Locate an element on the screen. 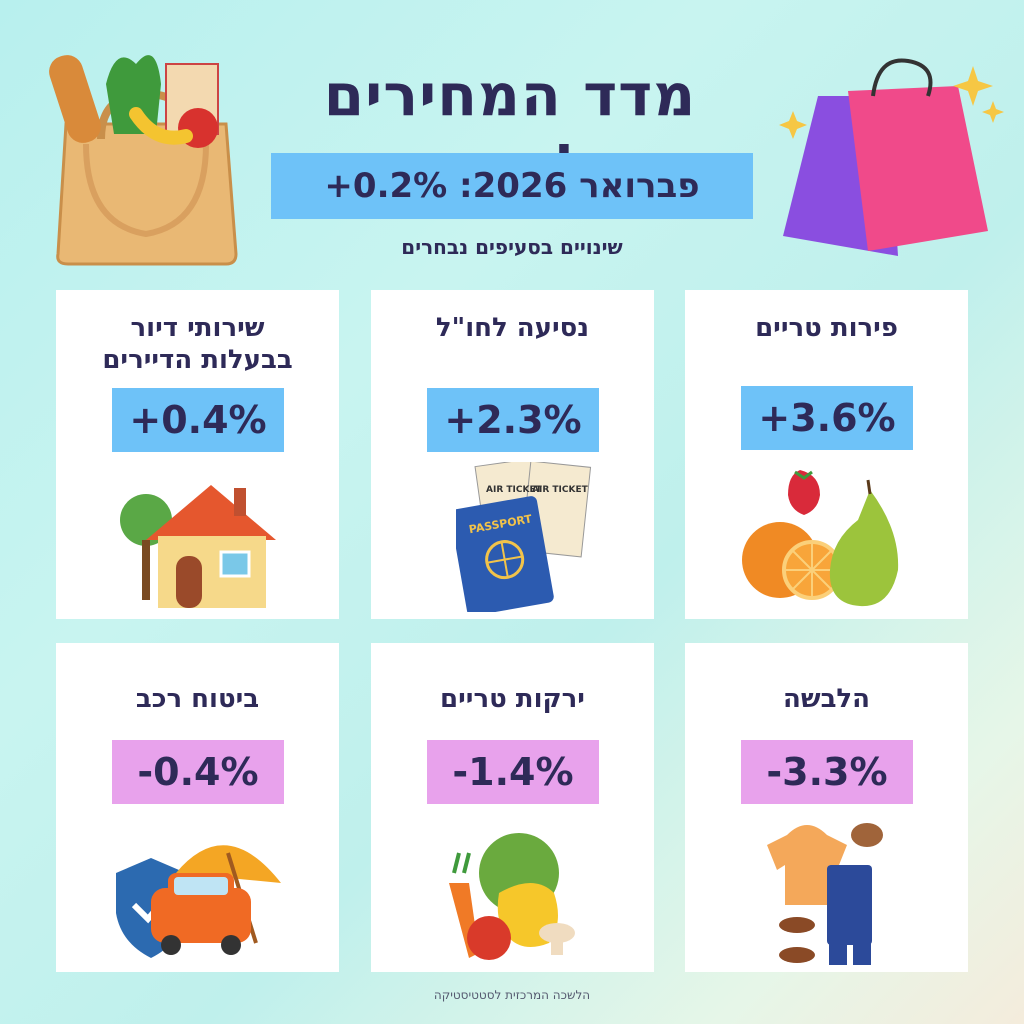 Image resolution: width=1024 pixels, height=1024 pixels. card-title: פירות טריים is located at coordinates (826, 328).